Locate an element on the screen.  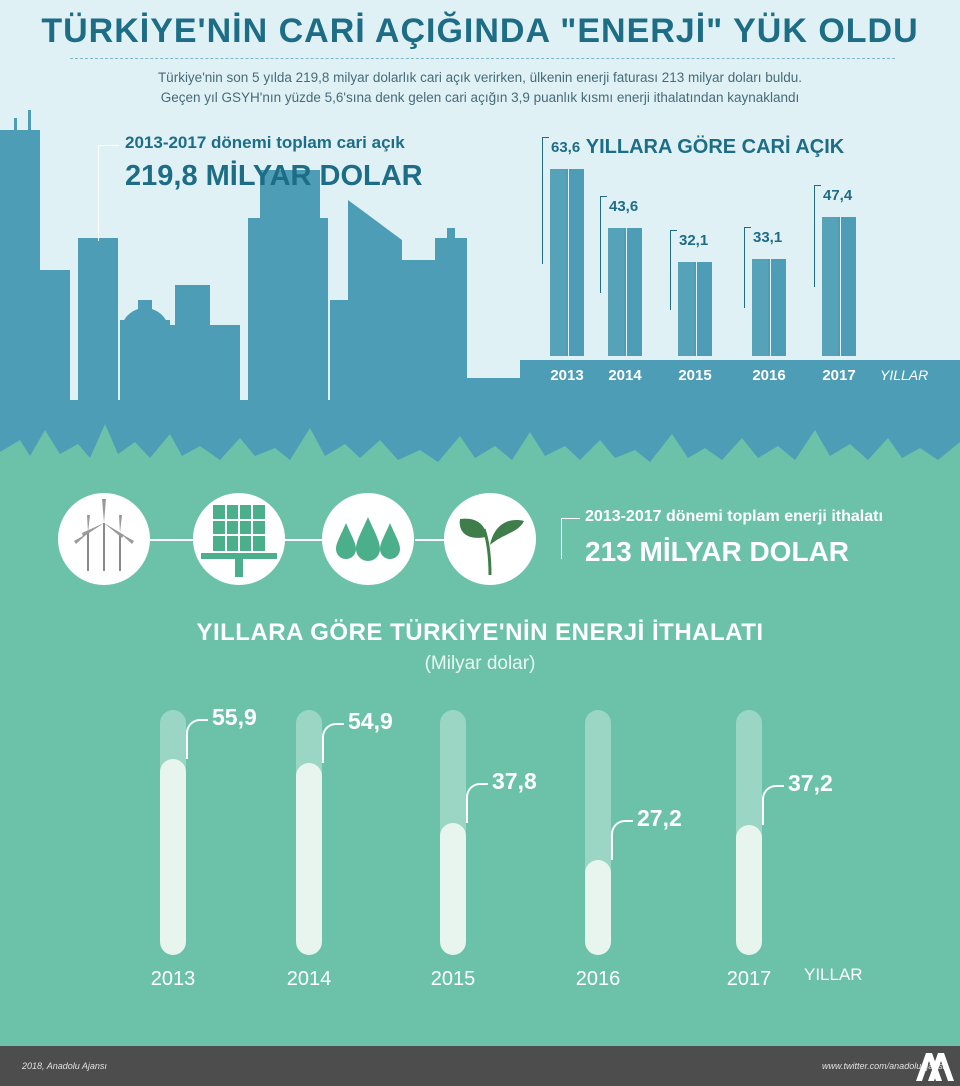
deficit-bar-2014 is located at coordinates (625, 291).